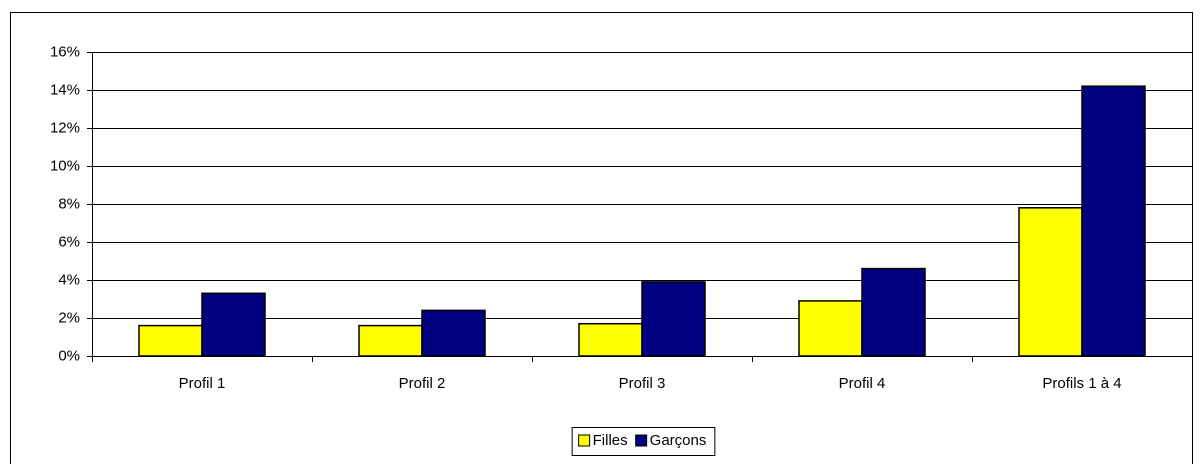 This screenshot has width=1202, height=464. Describe the element at coordinates (862, 383) in the screenshot. I see `x-tick-label: Profil 4` at that location.